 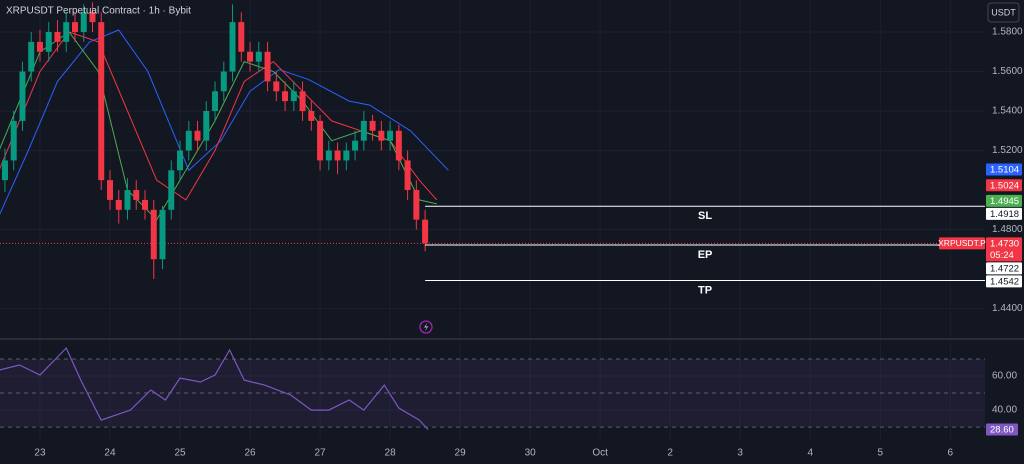 I want to click on x-tick-label: 2, so click(x=670, y=453).